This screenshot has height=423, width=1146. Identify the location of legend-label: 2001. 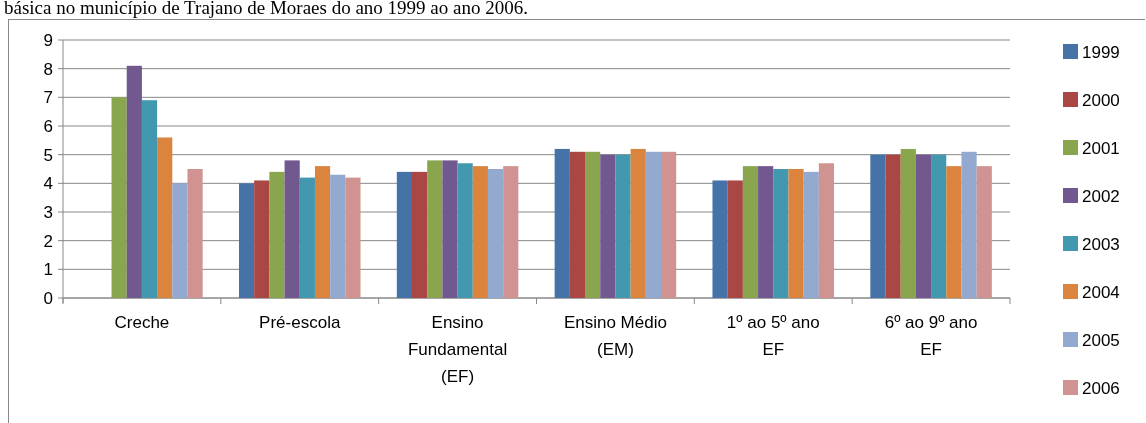
(1101, 148).